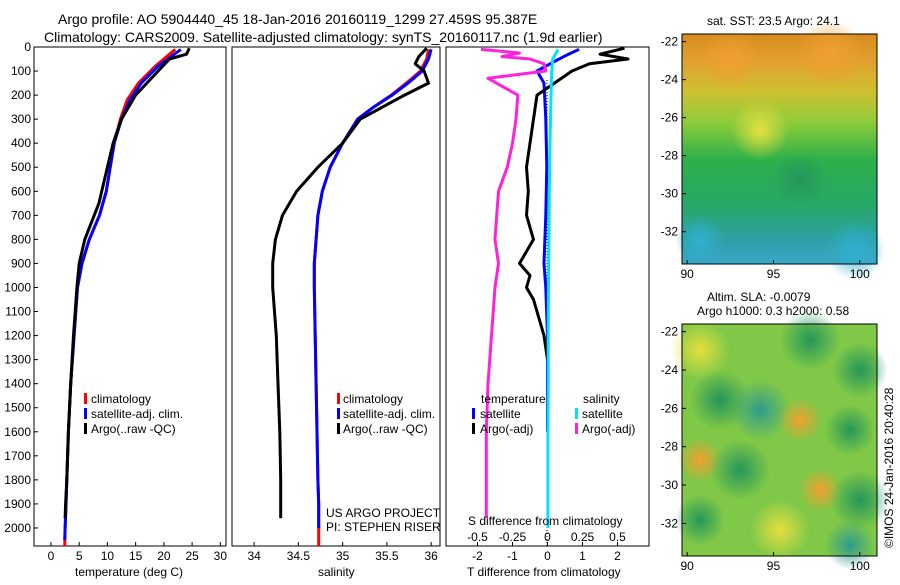 Image resolution: width=900 pixels, height=585 pixels. What do you see at coordinates (513, 537) in the screenshot?
I see `s-tick-label: -0.25` at bounding box center [513, 537].